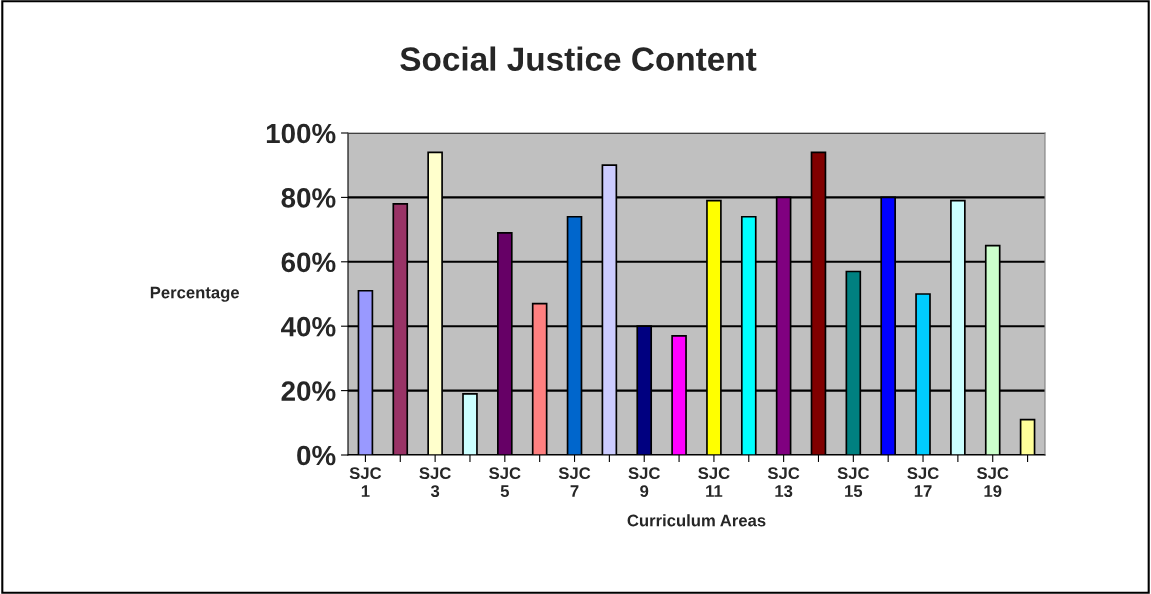 This screenshot has height=594, width=1151. I want to click on x-tick-label: SJC 11, so click(714, 482).